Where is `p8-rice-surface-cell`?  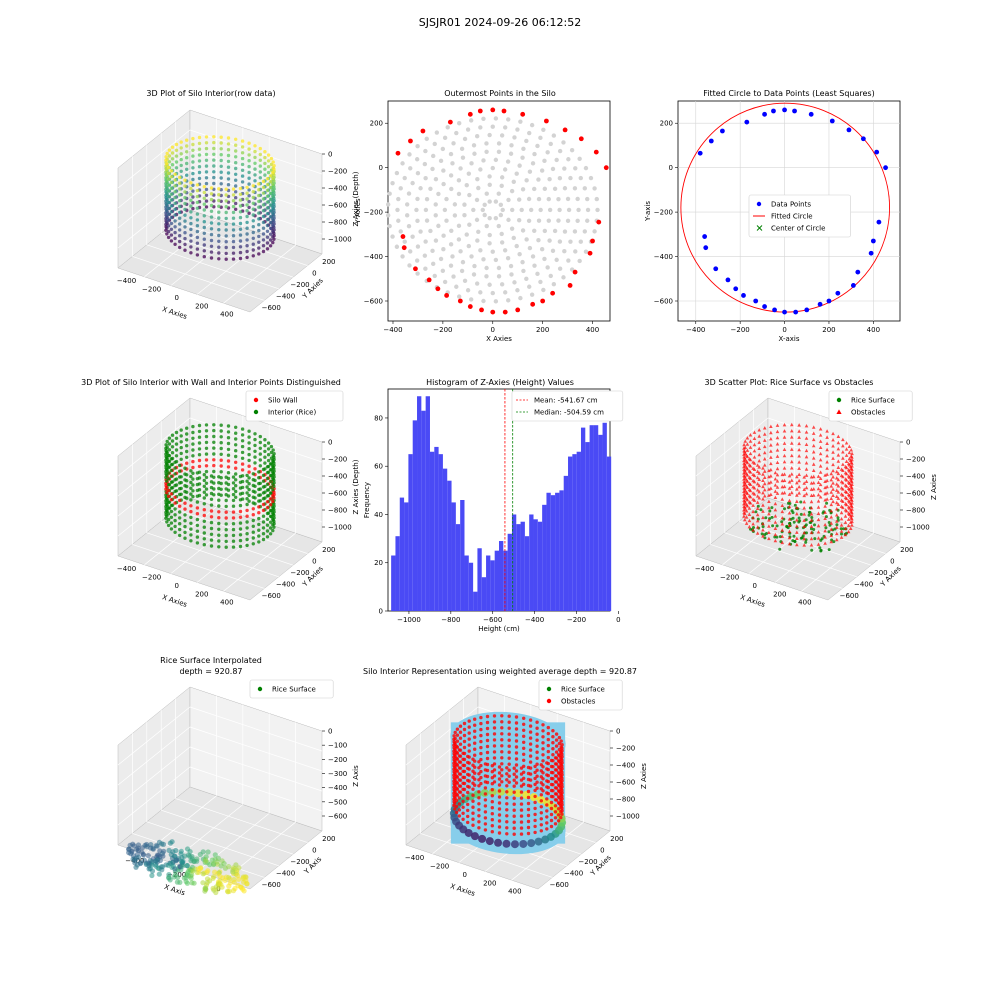
p8-rice-surface-cell is located at coordinates (468, 832).